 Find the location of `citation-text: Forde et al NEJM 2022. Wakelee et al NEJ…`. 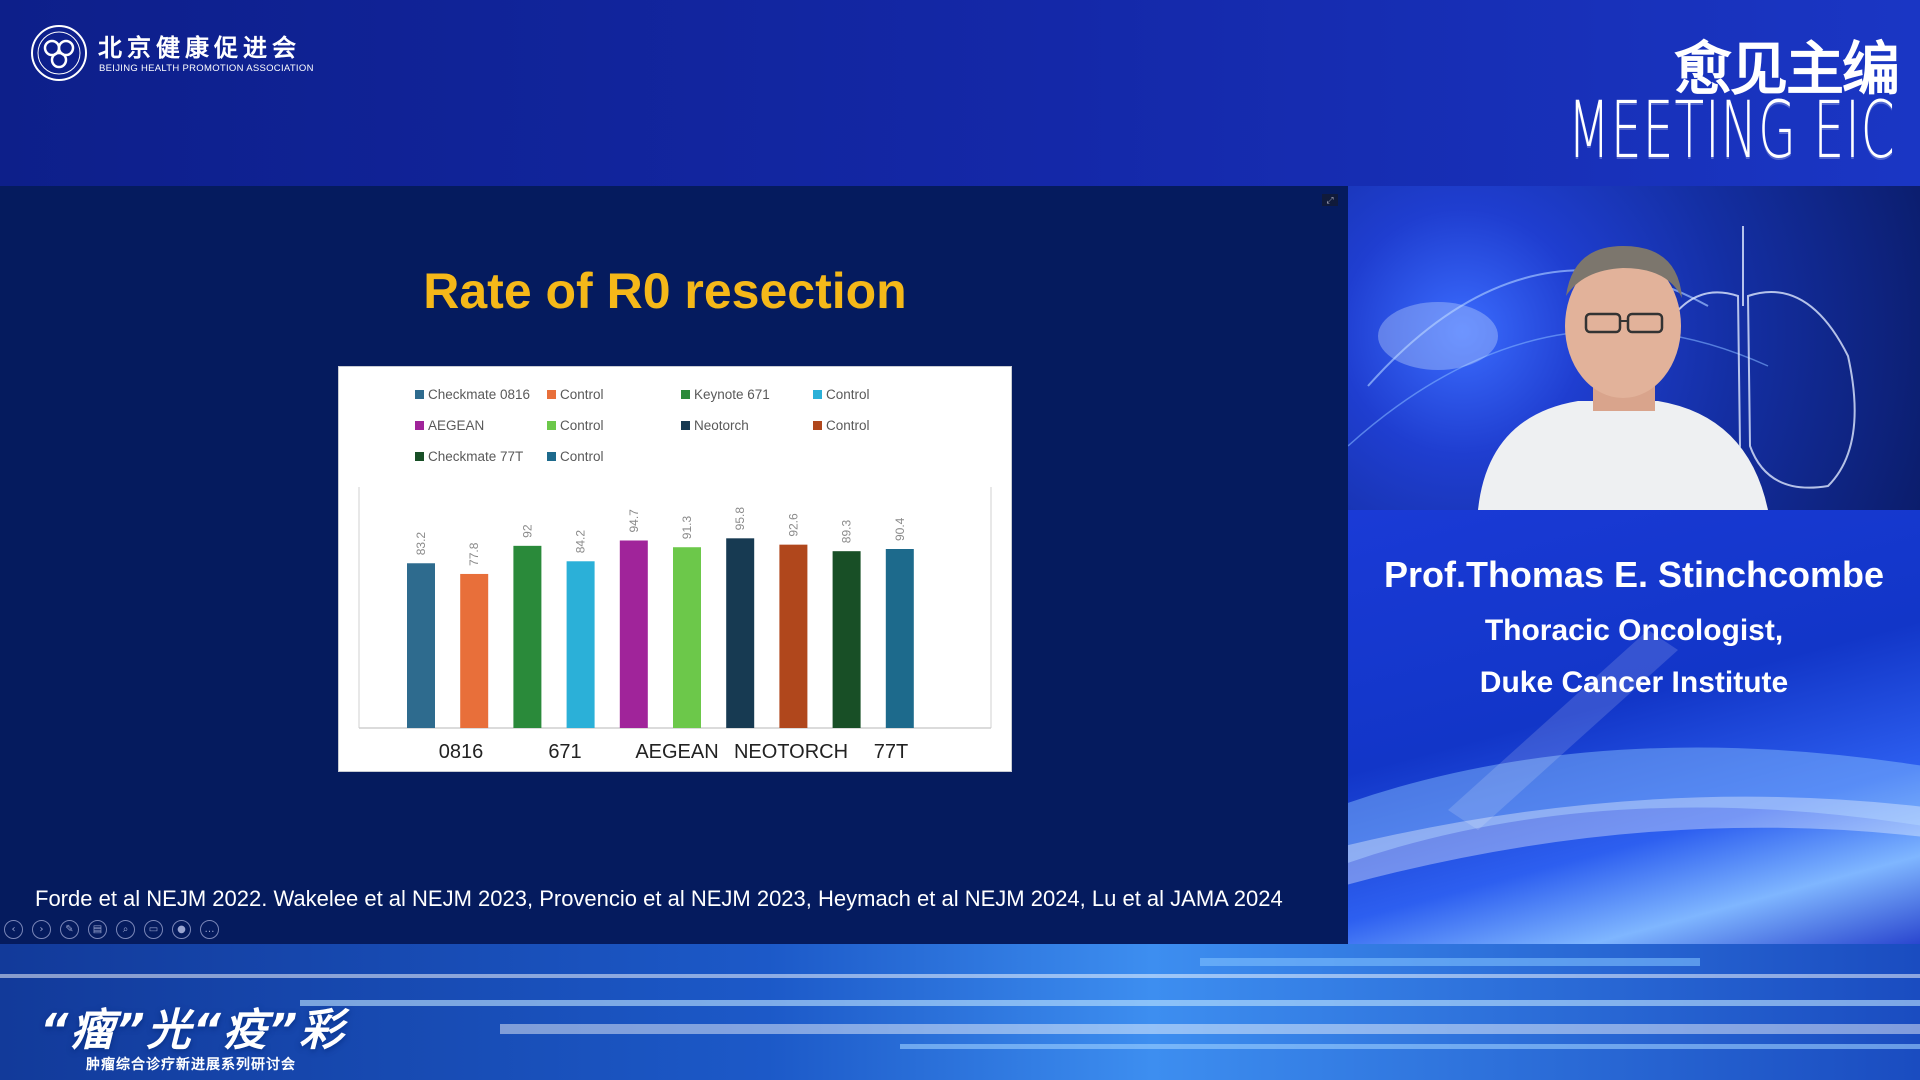

citation-text: Forde et al NEJM 2022. Wakelee et al NEJ… is located at coordinates (659, 898).